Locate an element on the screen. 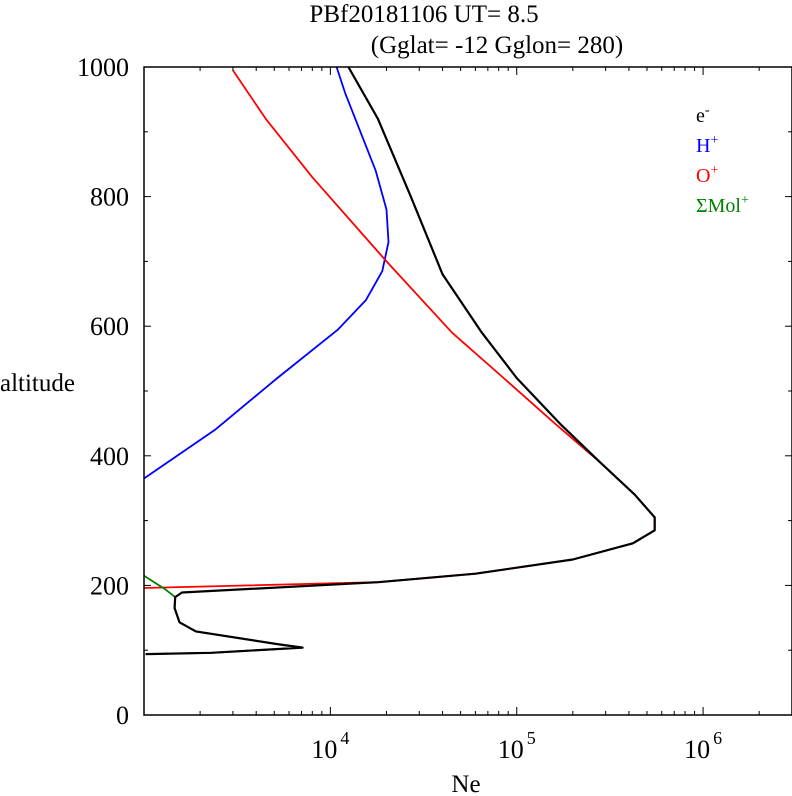  legend-entry: O+ is located at coordinates (707, 175).